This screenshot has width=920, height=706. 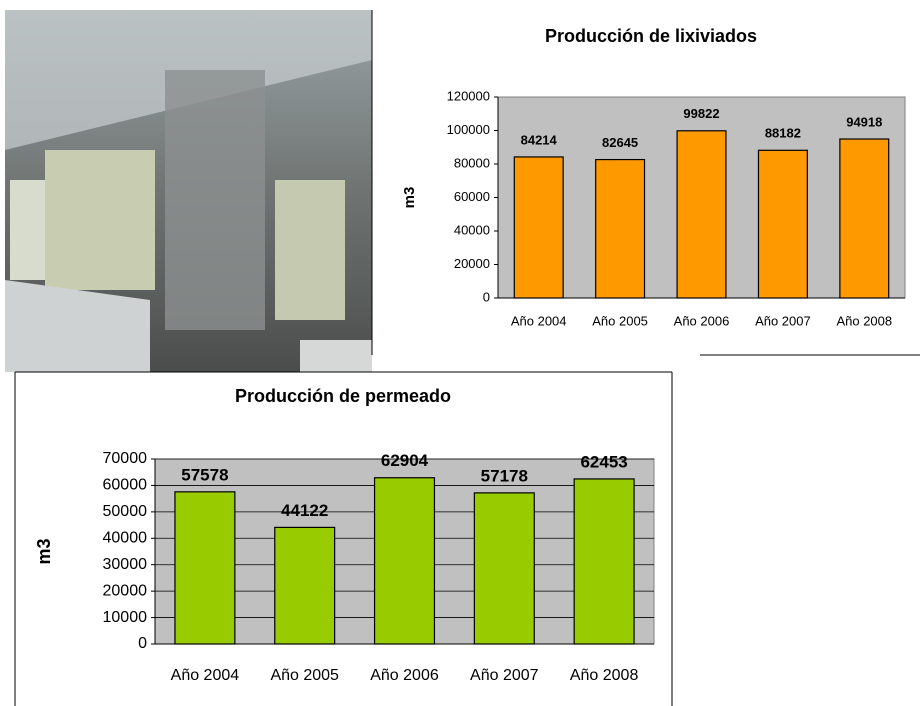 What do you see at coordinates (125, 564) in the screenshot?
I see `y-tick-label: 30000` at bounding box center [125, 564].